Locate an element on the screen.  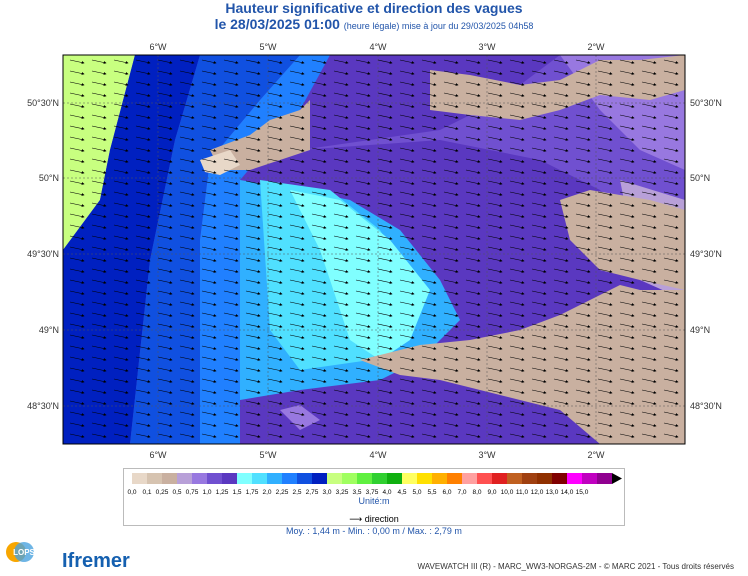
legend-tick-label: 1,0 is located at coordinates (206, 492).